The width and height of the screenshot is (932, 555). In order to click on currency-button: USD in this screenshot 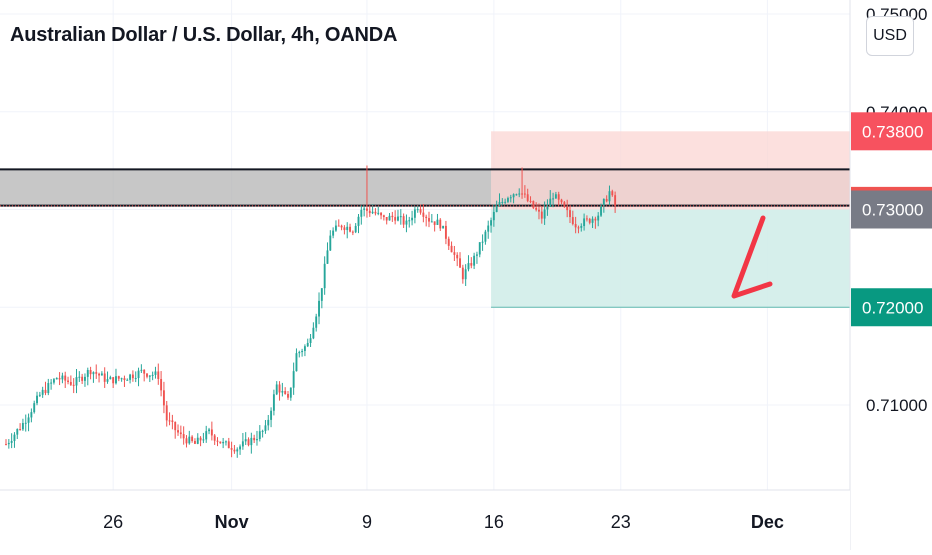, I will do `click(890, 36)`.